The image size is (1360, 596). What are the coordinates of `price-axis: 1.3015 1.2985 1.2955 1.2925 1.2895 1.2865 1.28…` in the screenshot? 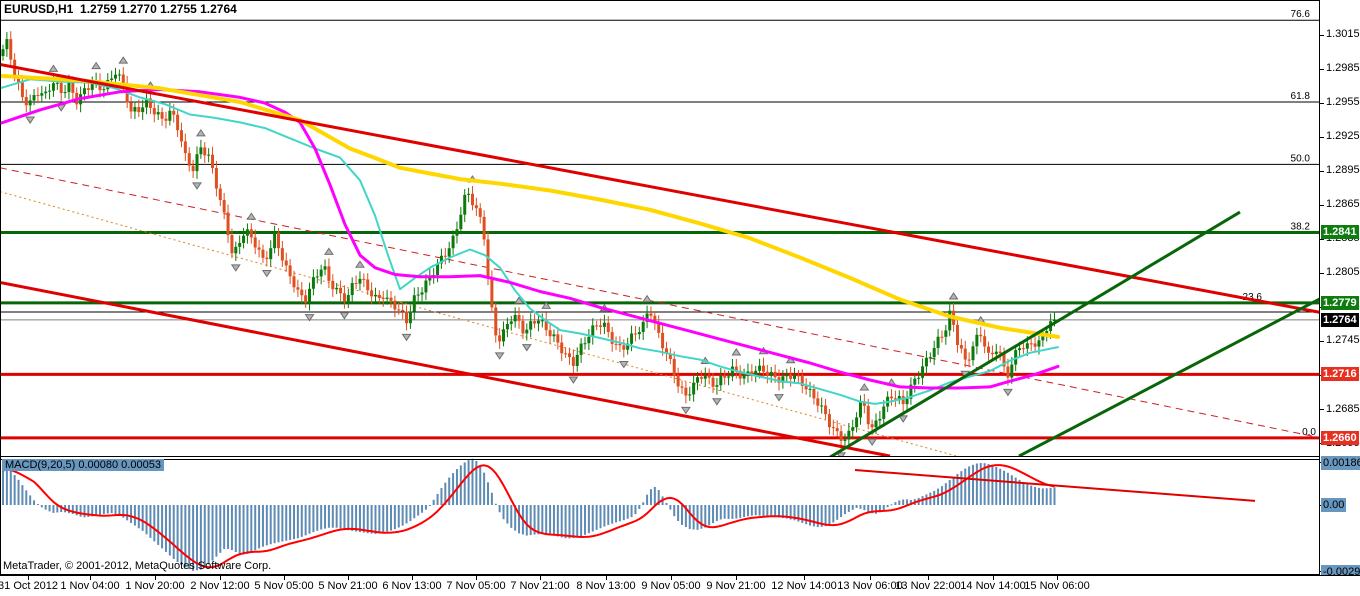 It's located at (1340, 289).